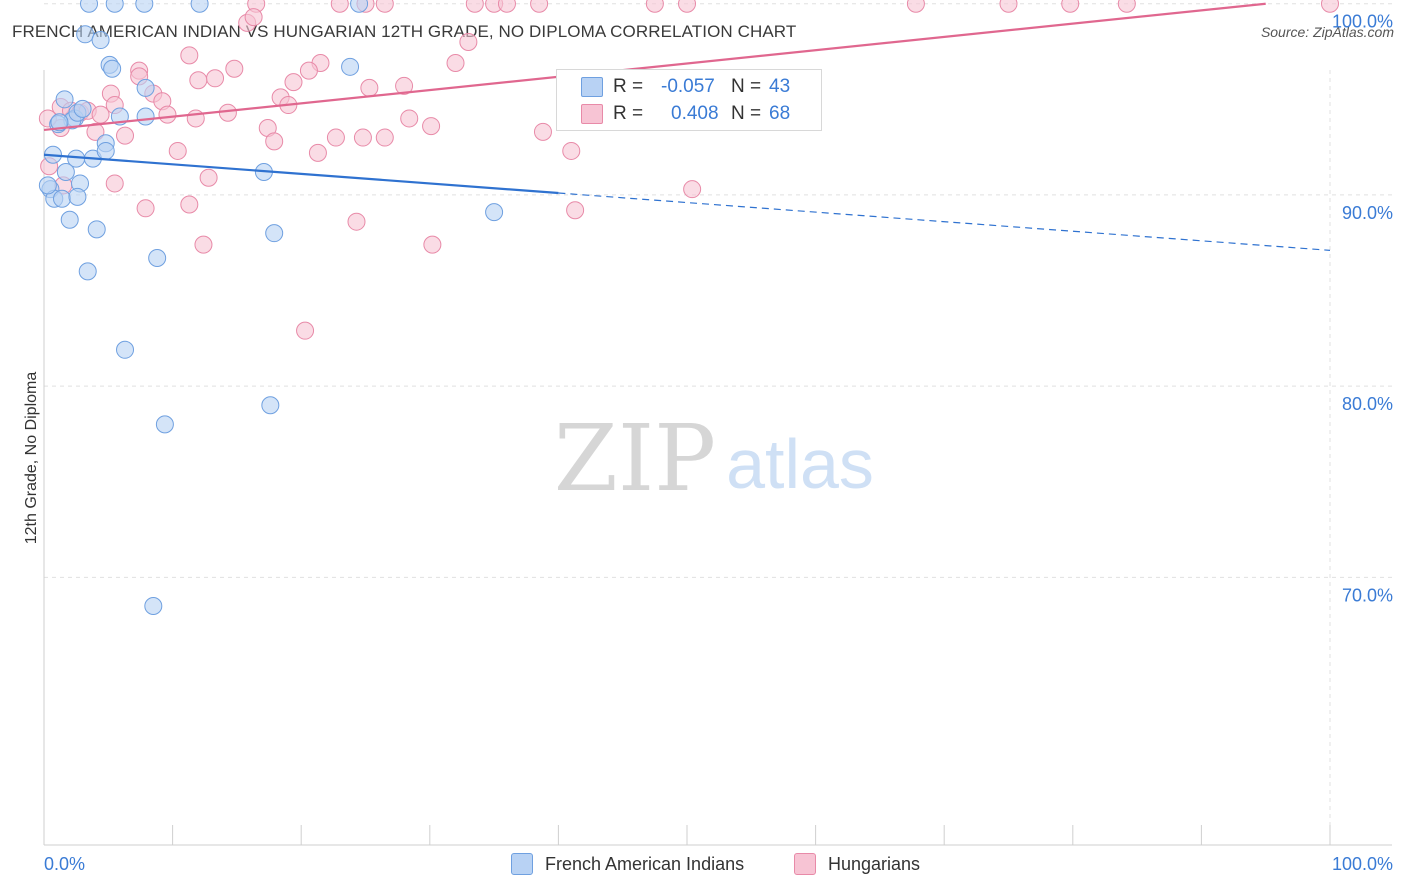 The height and width of the screenshot is (892, 1406). What do you see at coordinates (654, 67) in the screenshot?
I see `pink-trend-line` at bounding box center [654, 67].